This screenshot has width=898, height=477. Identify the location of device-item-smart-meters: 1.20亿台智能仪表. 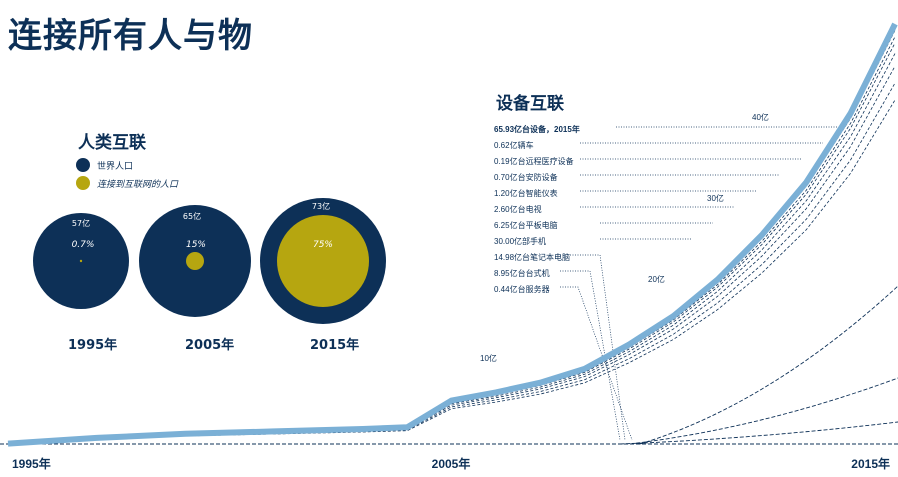
(526, 193).